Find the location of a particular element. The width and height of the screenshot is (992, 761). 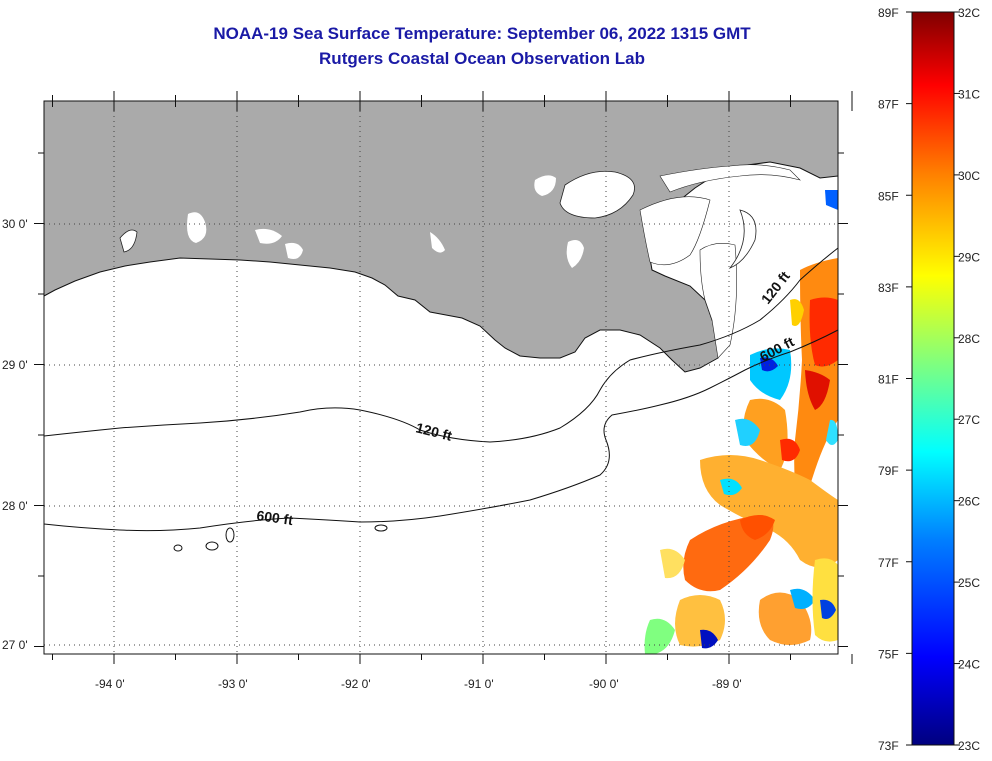

colorbar-label-c: 24C is located at coordinates (969, 665).